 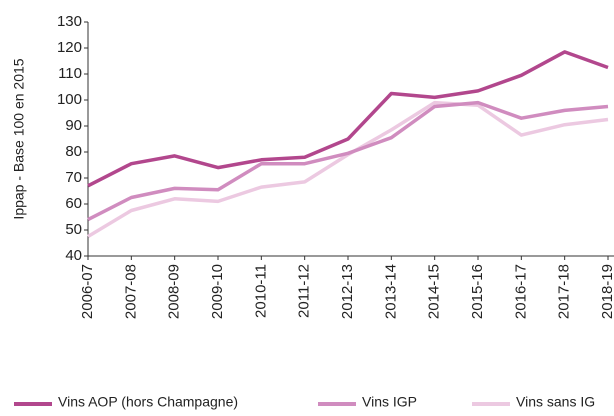 I want to click on x-tick-label: 2009-10, so click(x=217, y=291).